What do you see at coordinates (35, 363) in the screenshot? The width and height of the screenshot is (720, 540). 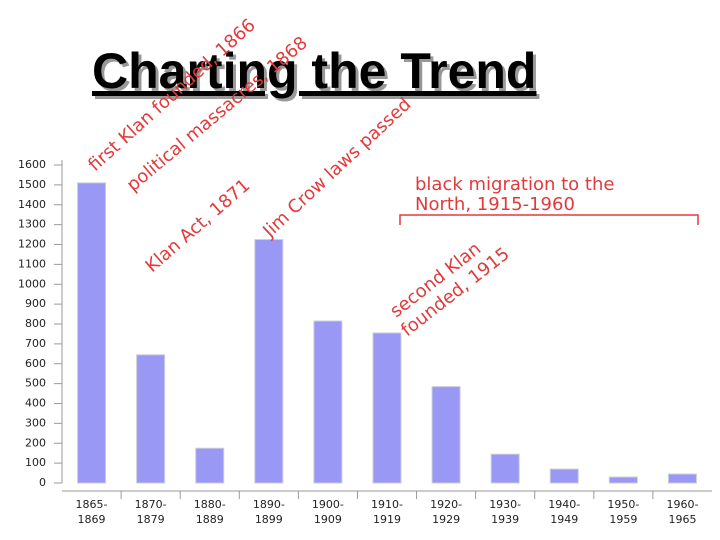 I see `y-tick-label: 600` at bounding box center [35, 363].